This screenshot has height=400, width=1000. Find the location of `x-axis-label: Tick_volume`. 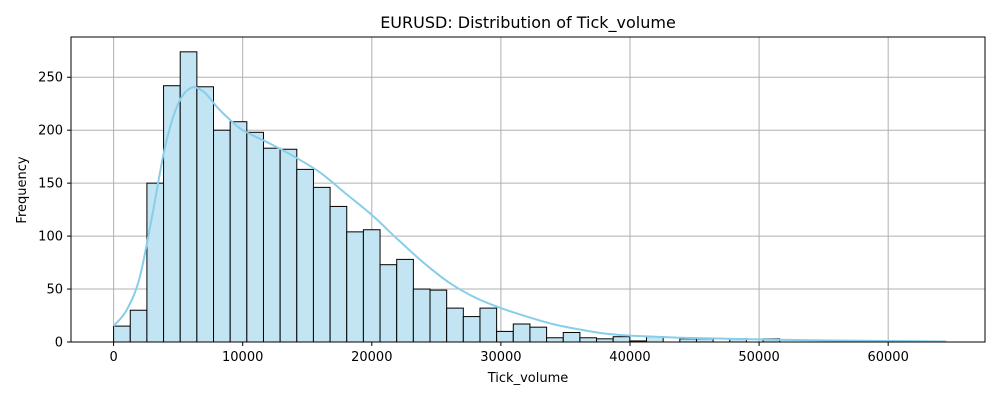

x-axis-label: Tick_volume is located at coordinates (528, 378).